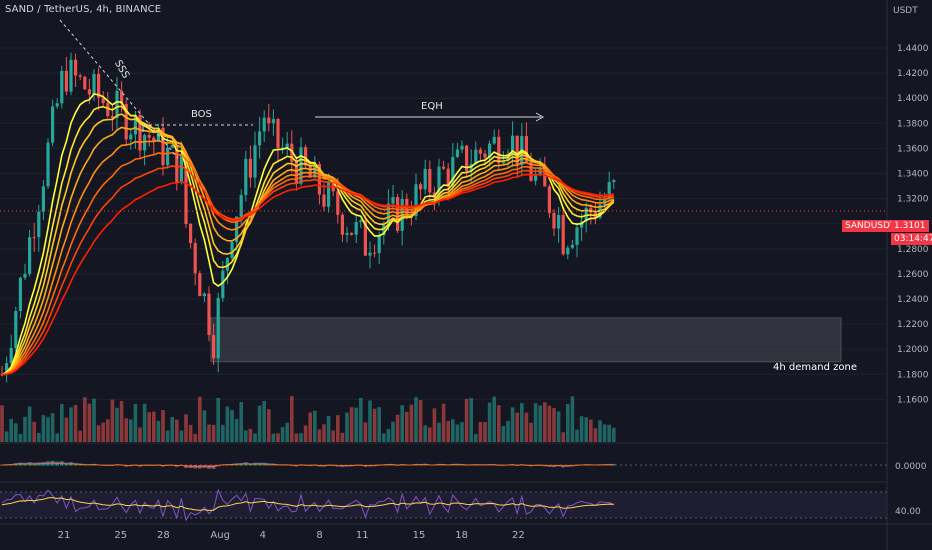 Image resolution: width=932 pixels, height=550 pixels. I want to click on sss-trendline, so click(119, 89).